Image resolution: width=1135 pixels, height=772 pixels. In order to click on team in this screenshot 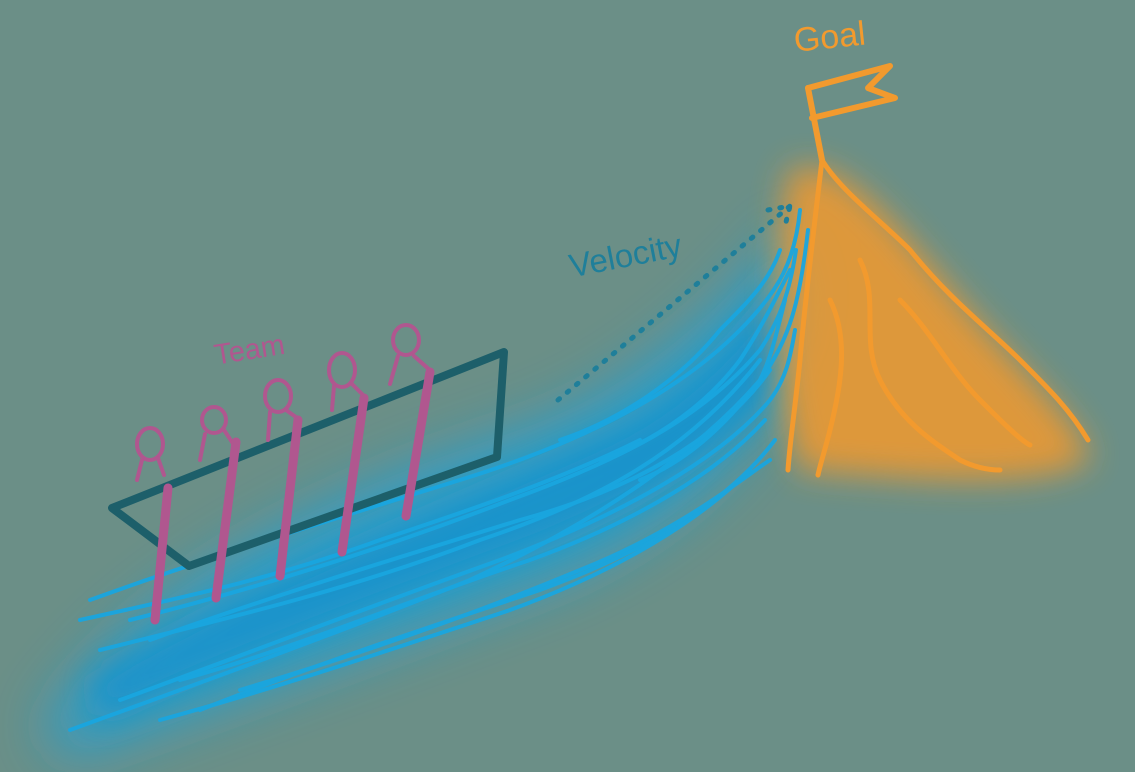, I will do `click(285, 474)`.